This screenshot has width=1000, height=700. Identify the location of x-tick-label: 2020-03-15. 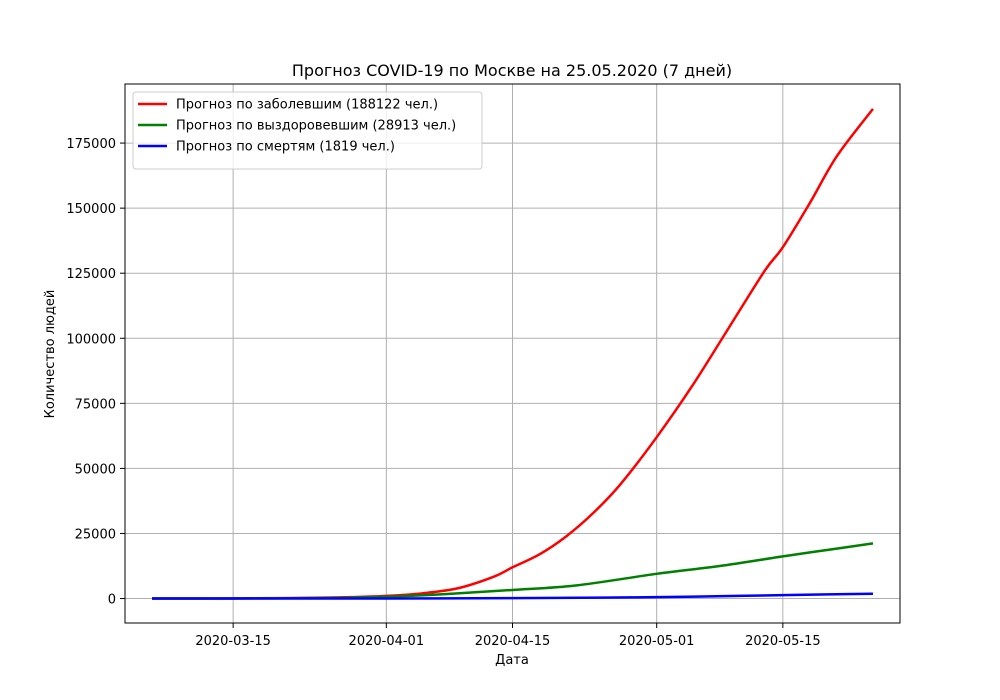
(233, 641).